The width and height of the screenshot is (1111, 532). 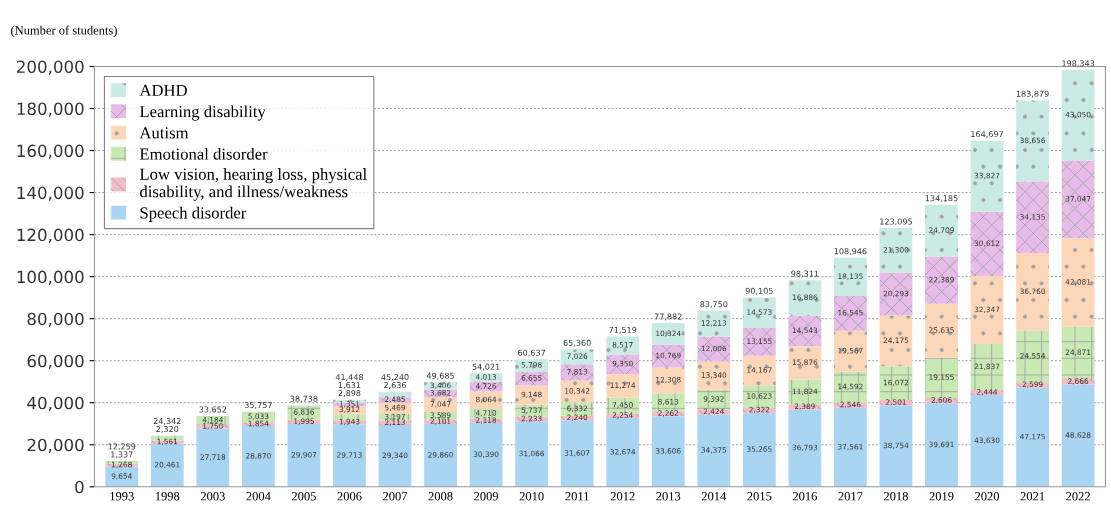 What do you see at coordinates (896, 496) in the screenshot?
I see `x-tick-label: 2018` at bounding box center [896, 496].